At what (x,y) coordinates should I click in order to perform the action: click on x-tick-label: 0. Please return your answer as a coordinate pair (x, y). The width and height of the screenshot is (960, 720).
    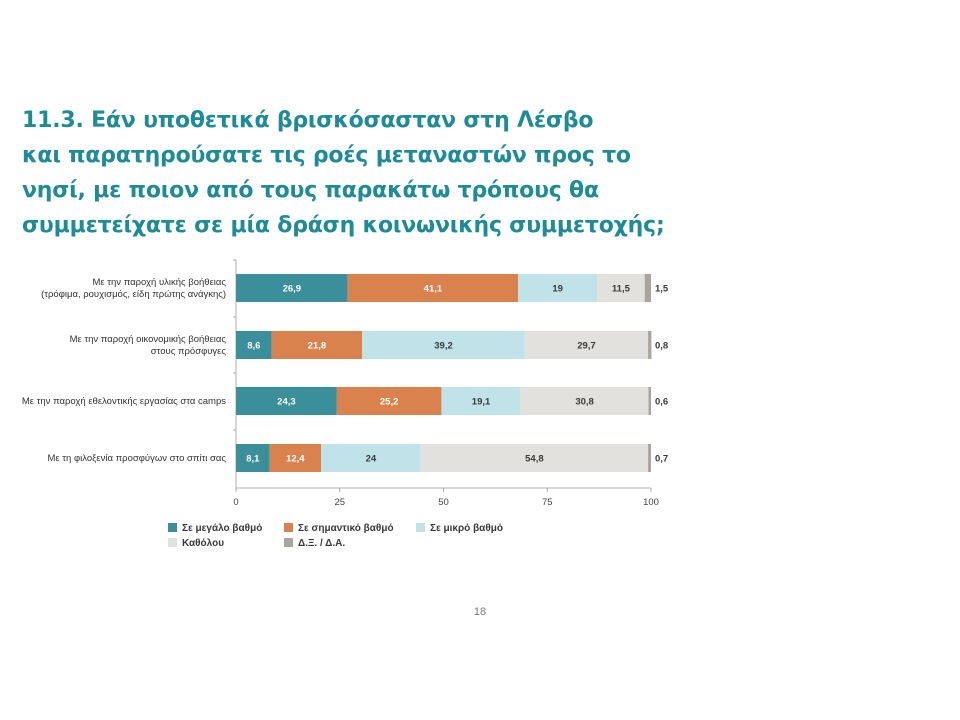
    Looking at the image, I should click on (235, 502).